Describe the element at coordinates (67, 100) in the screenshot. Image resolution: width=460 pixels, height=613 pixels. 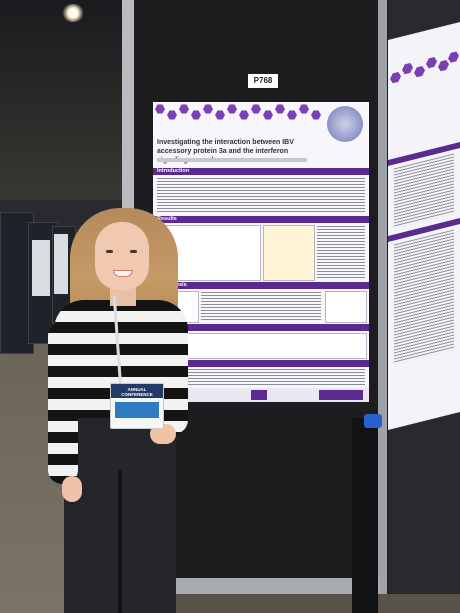
I see `hall-ceiling` at that location.